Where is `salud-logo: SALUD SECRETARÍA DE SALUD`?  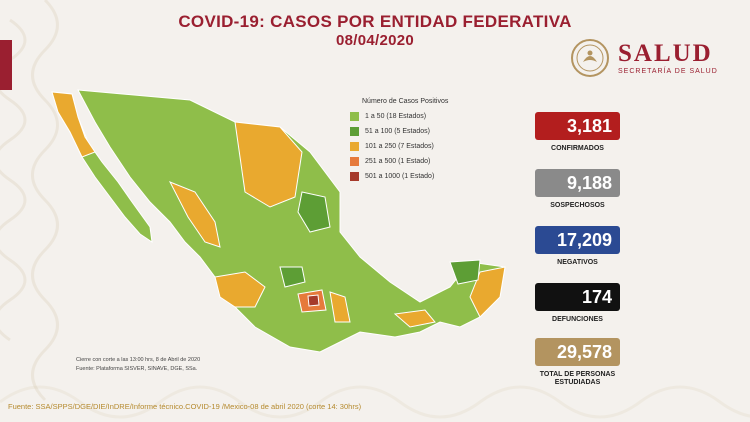 salud-logo: SALUD SECRETARÍA DE SALUD is located at coordinates (657, 61).